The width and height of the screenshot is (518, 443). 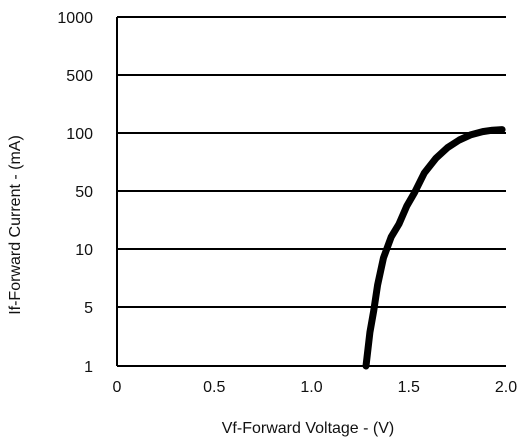 I want to click on x-tick-label: 0.5, so click(x=214, y=387).